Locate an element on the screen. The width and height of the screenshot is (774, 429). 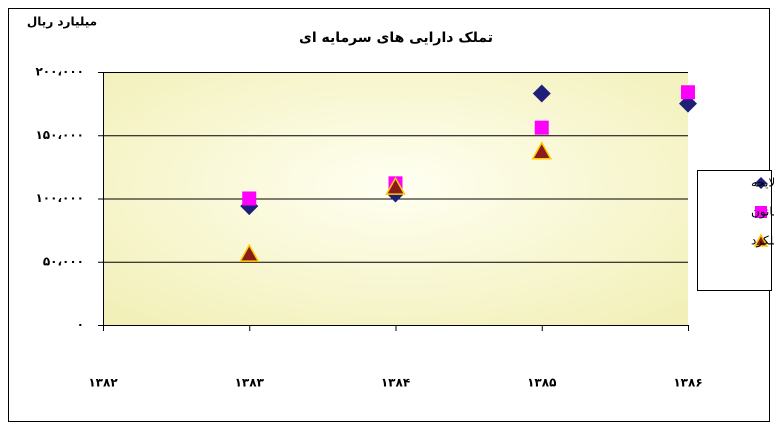
chart-title: تملک دارایی های سرمایه ای is located at coordinates (396, 38).